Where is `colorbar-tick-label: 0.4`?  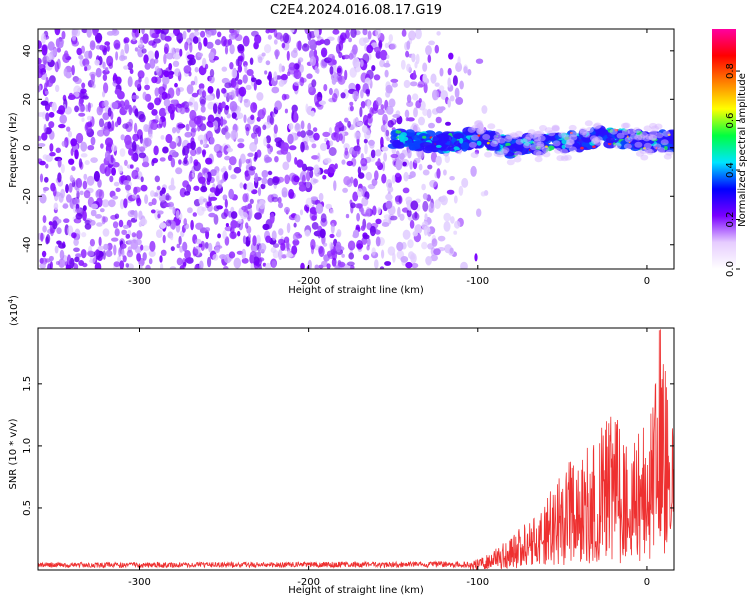
colorbar-tick-label: 0.4 is located at coordinates (730, 170).